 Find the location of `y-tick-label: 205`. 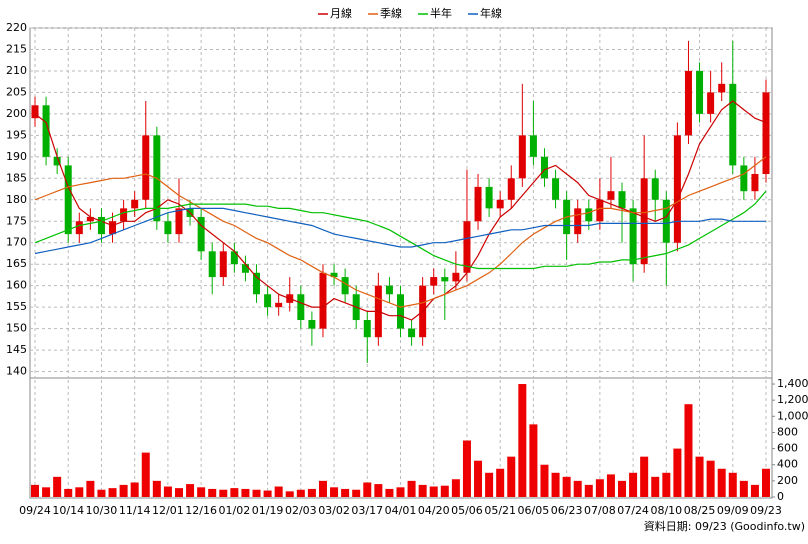

y-tick-label: 205 is located at coordinates (16, 91).